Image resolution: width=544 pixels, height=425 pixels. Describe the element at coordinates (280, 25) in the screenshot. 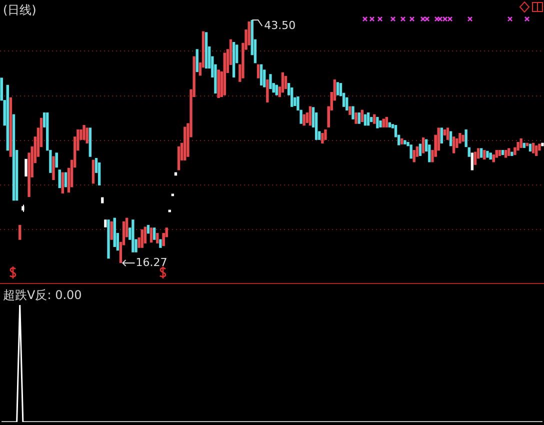

I see `annotation: 43.50` at that location.